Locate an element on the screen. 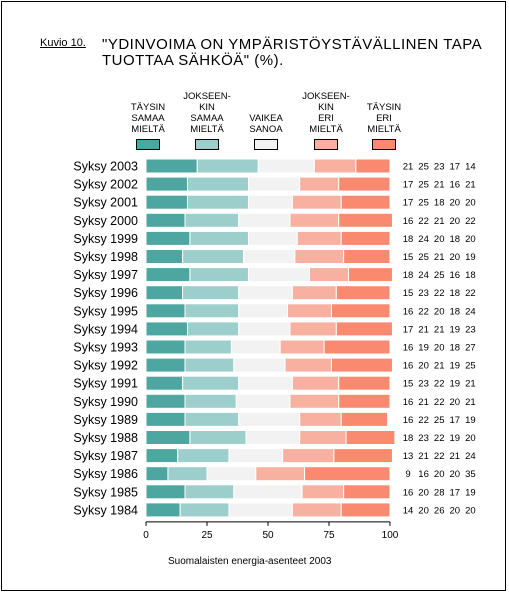 The width and height of the screenshot is (509, 594). legend-item-jokseenkin-eri: JOKSEEN-KIN ERI MIELTÄ is located at coordinates (326, 120).